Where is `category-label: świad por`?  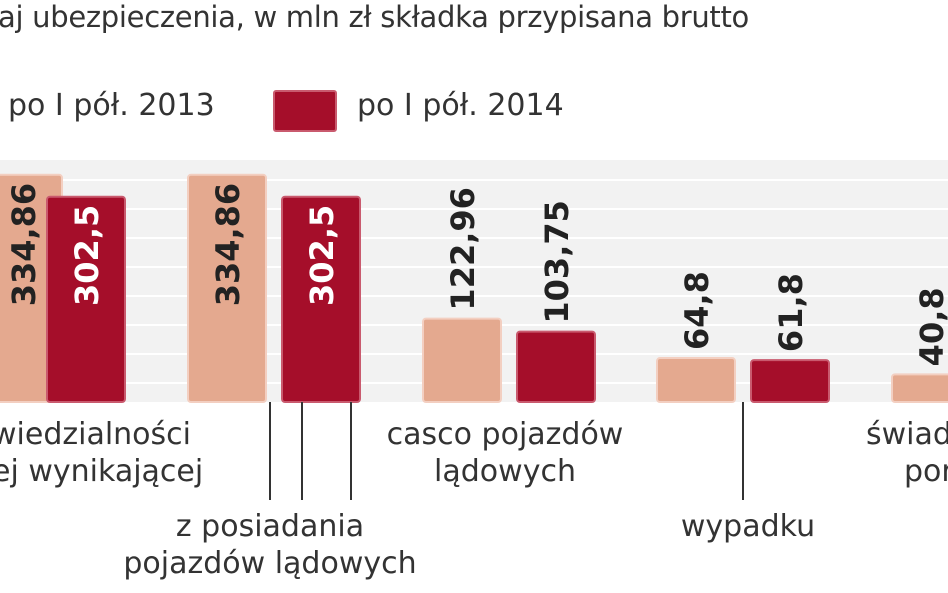
category-label: świad por is located at coordinates (907, 453).